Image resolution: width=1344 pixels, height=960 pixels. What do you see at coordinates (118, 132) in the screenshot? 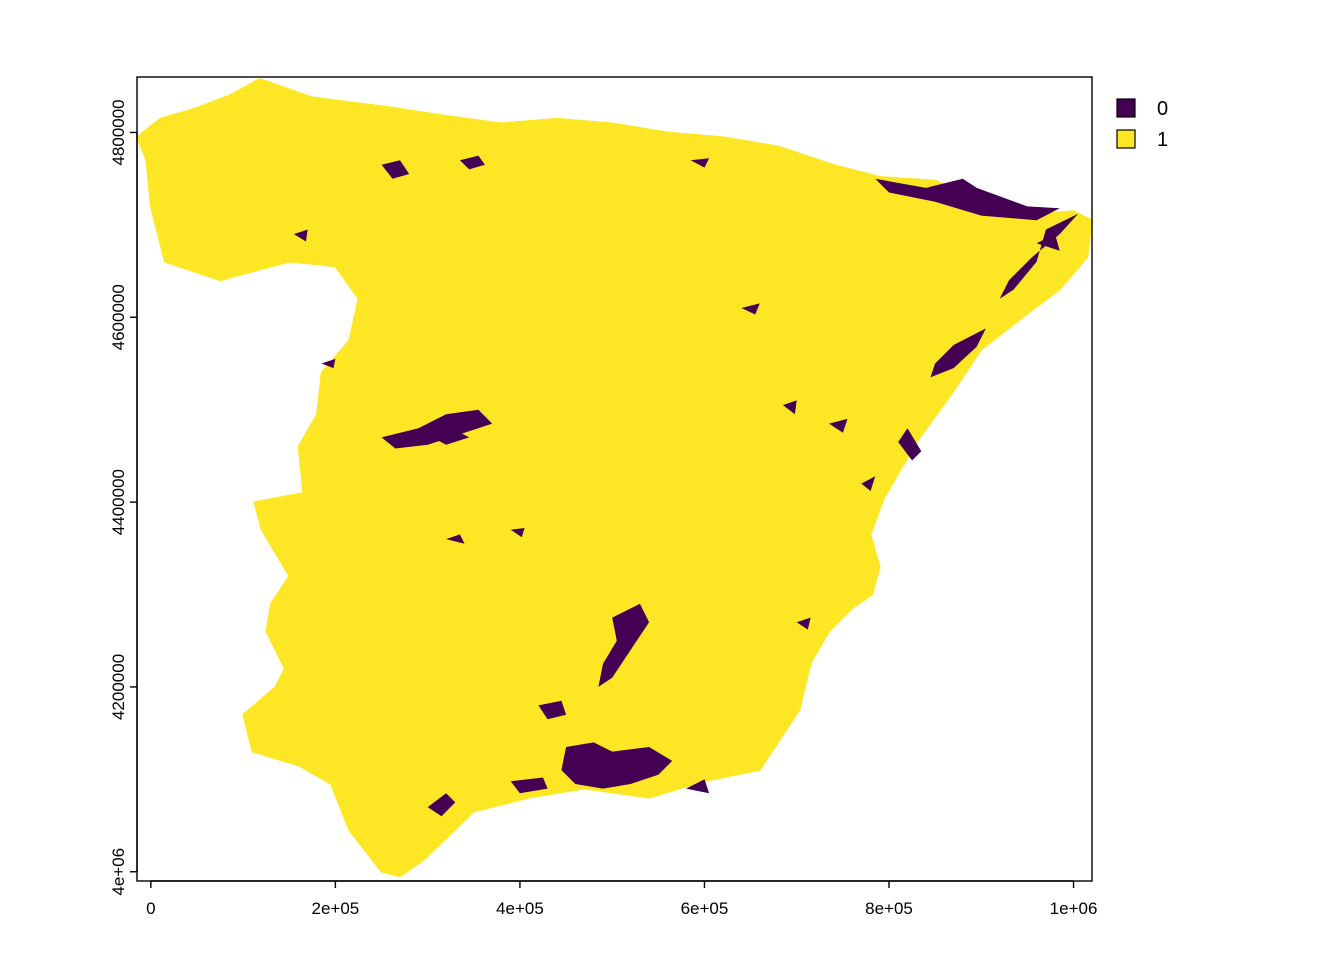
I see `y-tick-label: 4800000` at bounding box center [118, 132].